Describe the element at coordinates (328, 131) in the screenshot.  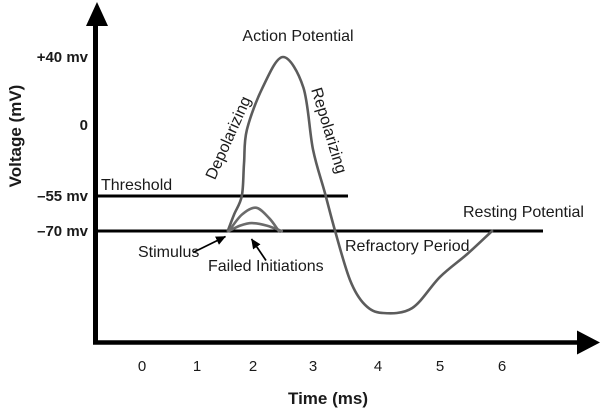
I see `repolarizing-label: Repolarizing` at that location.